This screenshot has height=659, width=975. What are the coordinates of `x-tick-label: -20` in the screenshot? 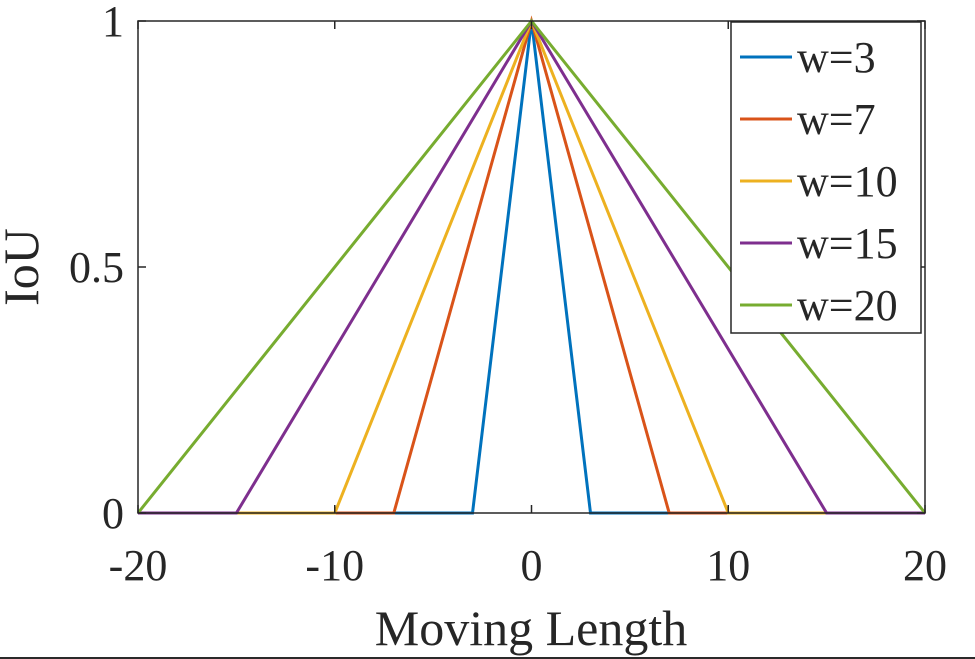 It's located at (138, 565).